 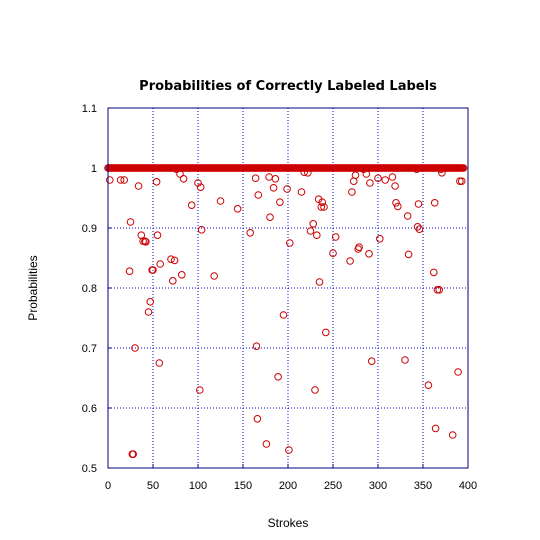 I want to click on x-tick-label: 0, so click(x=108, y=486).